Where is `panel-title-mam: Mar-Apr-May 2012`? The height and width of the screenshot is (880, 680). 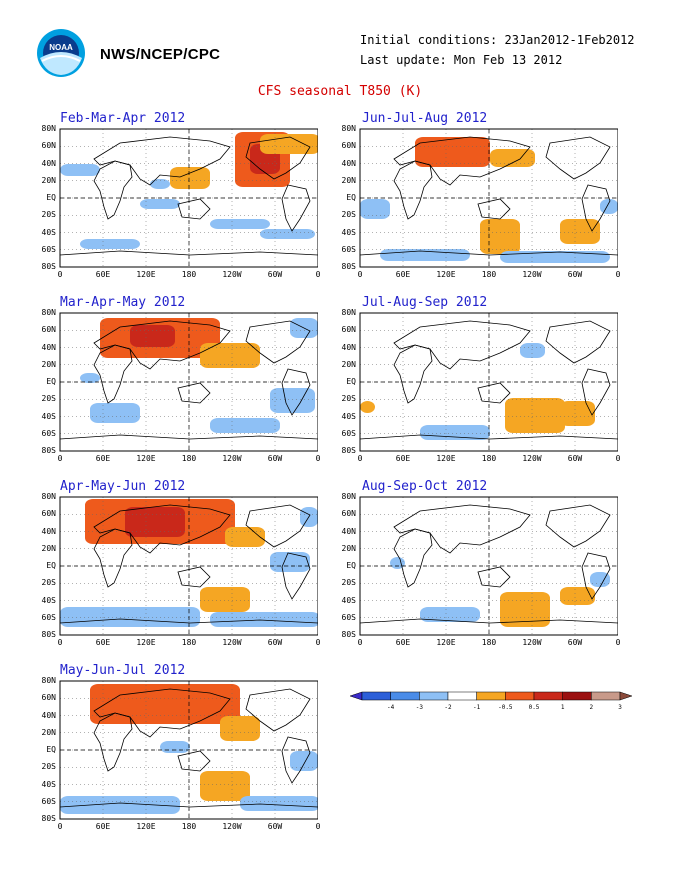 panel-title-mam: Mar-Apr-May 2012 is located at coordinates (123, 302).